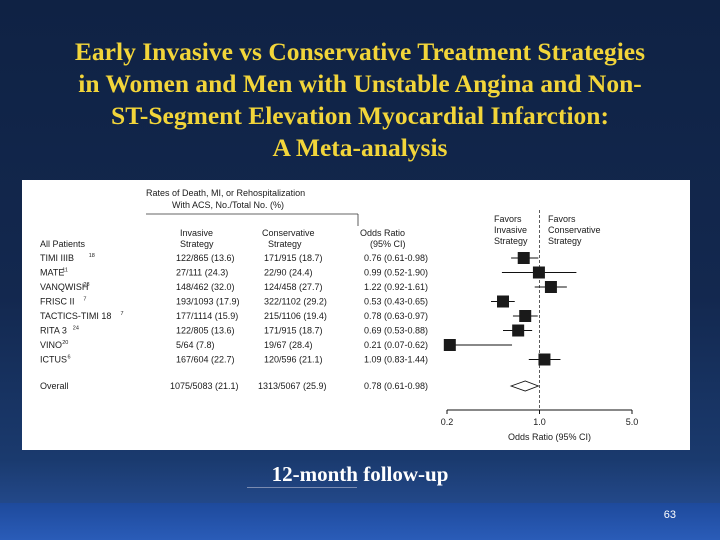 This screenshot has height=540, width=720. What do you see at coordinates (508, 219) in the screenshot?
I see `favors-invasive-label: Favors` at bounding box center [508, 219].